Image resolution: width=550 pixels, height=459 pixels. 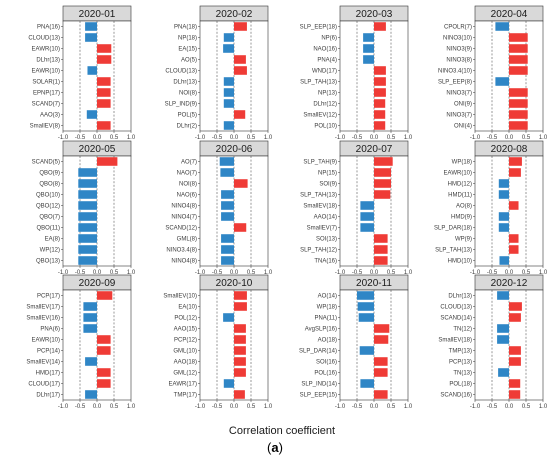 What do you see at coordinates (188, 185) in the screenshot?
I see `category-label: NOI(8)` at bounding box center [188, 185].